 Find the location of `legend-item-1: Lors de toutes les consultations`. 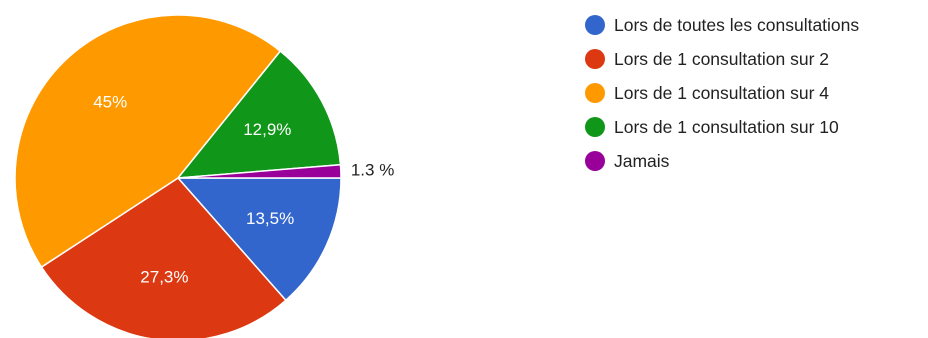

legend-item-1: Lors de toutes les consultations is located at coordinates (722, 25).